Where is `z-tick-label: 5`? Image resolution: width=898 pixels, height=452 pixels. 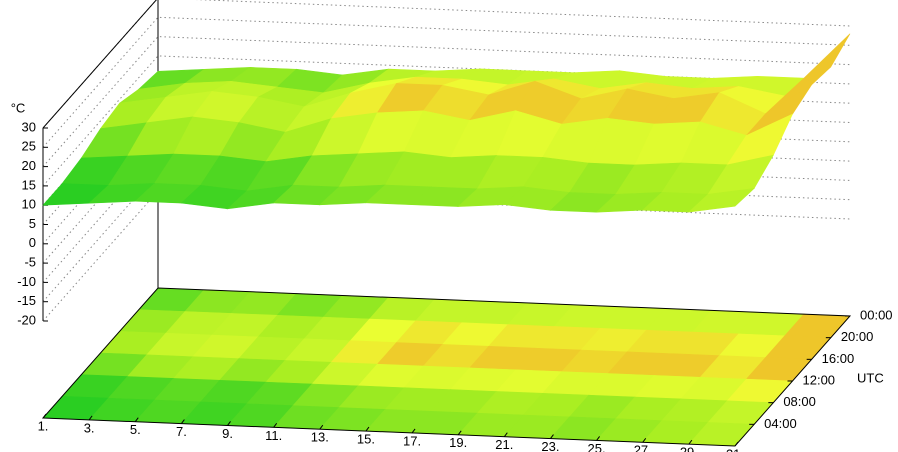 z-tick-label: 5 is located at coordinates (32, 223).